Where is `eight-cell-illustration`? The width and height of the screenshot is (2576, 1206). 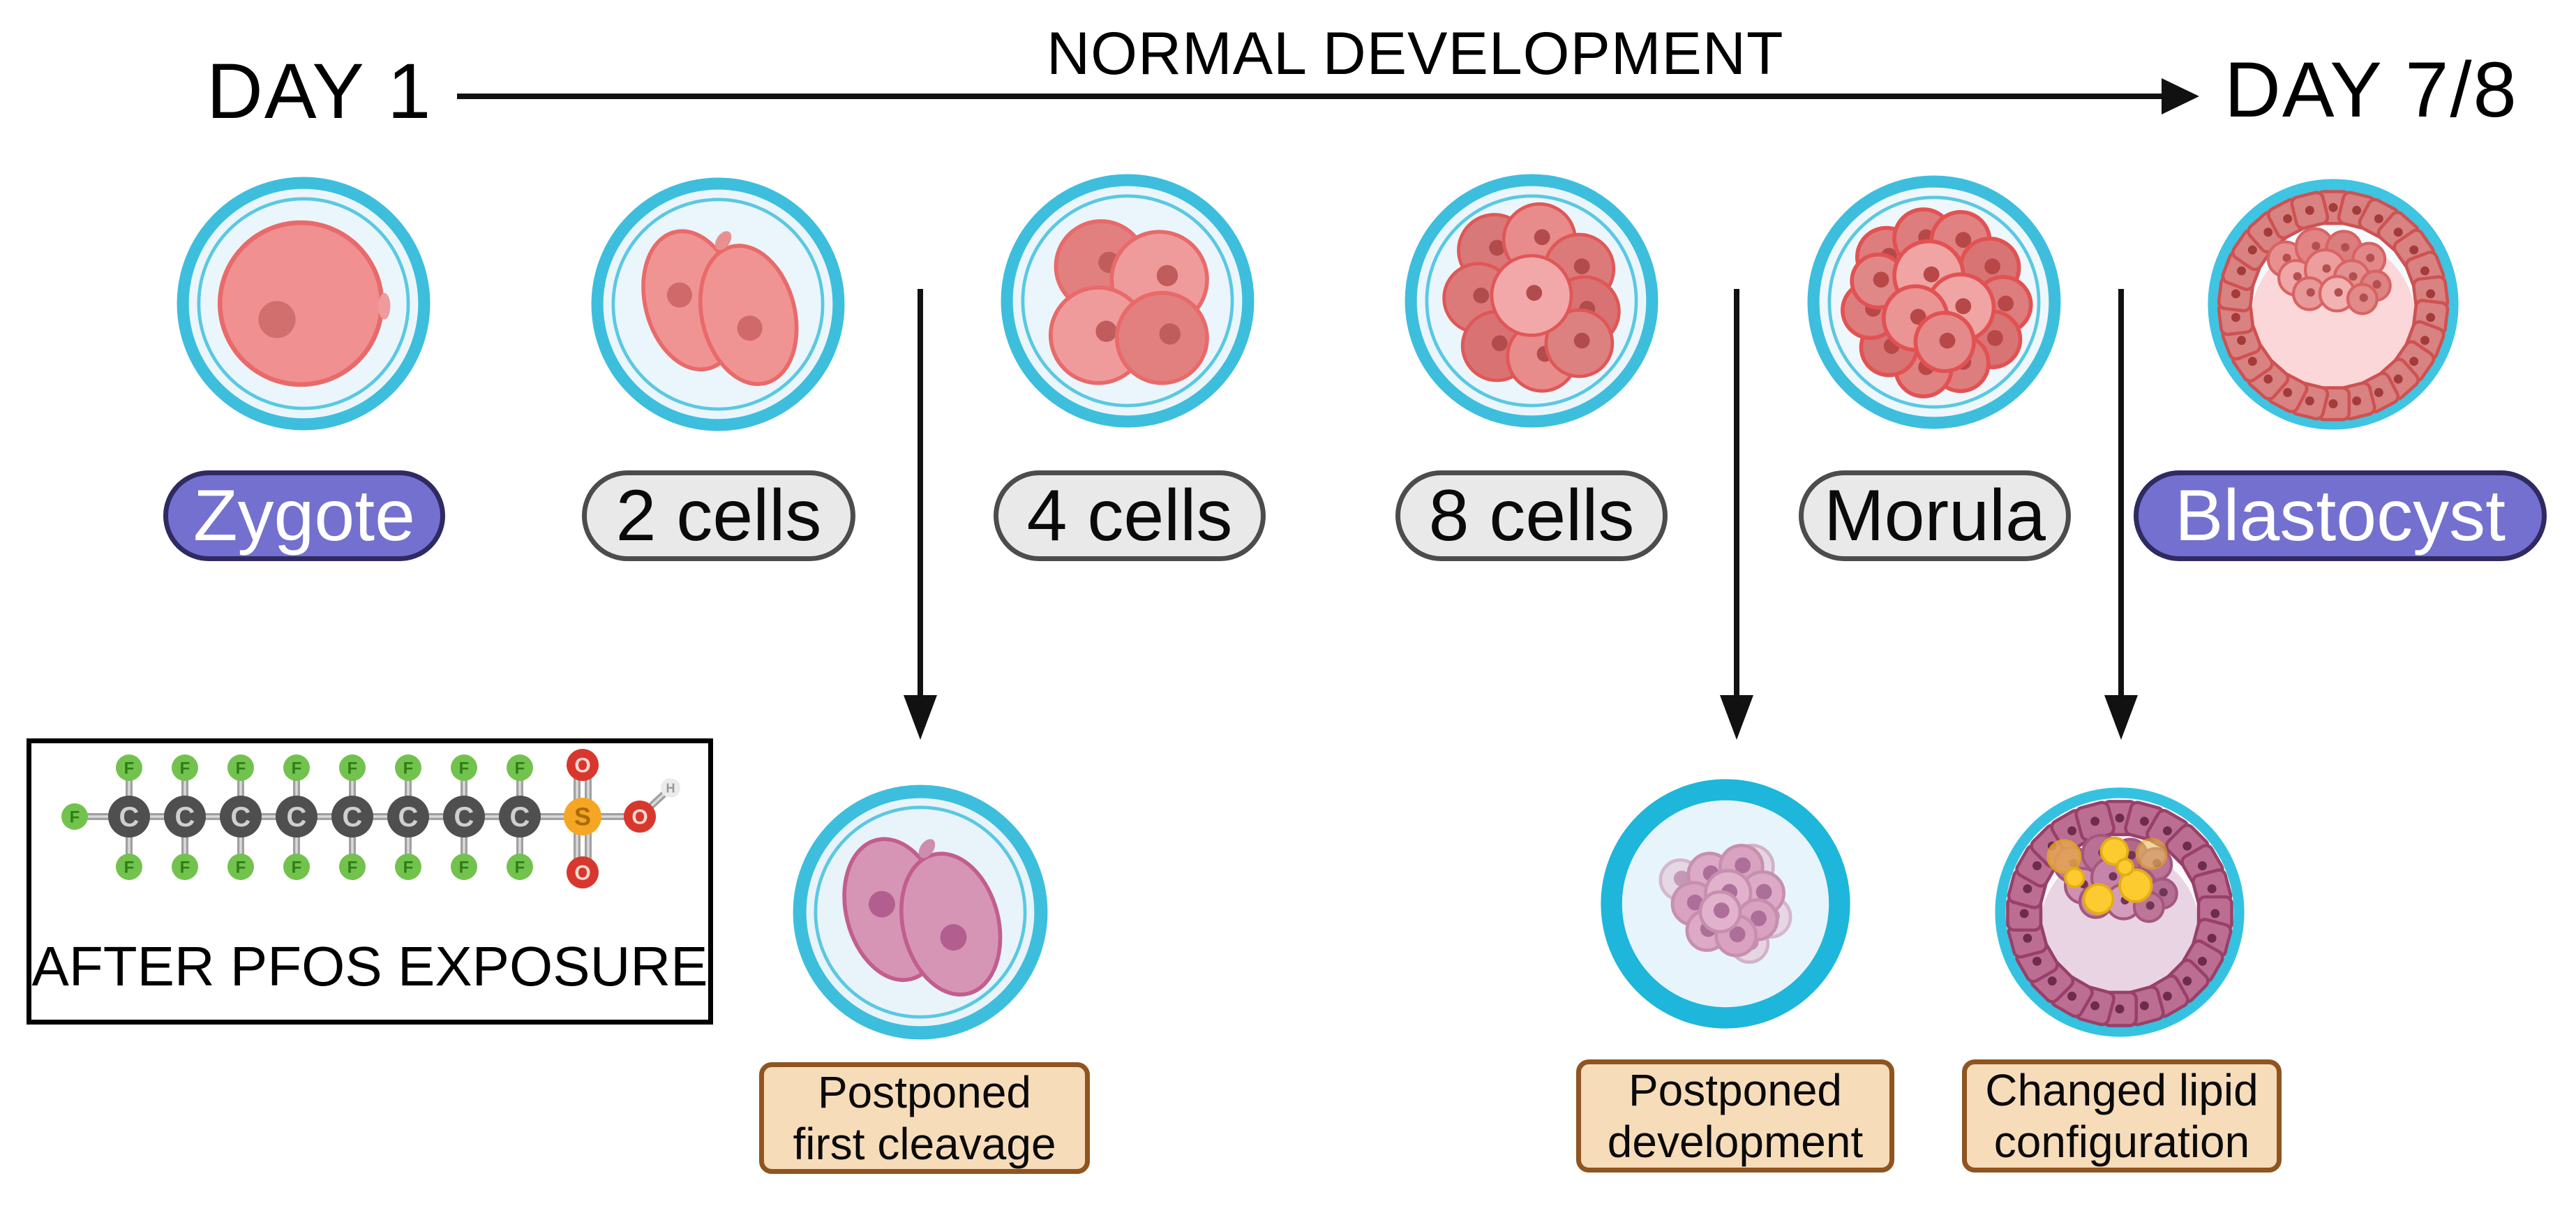 eight-cell-illustration is located at coordinates (1531, 301).